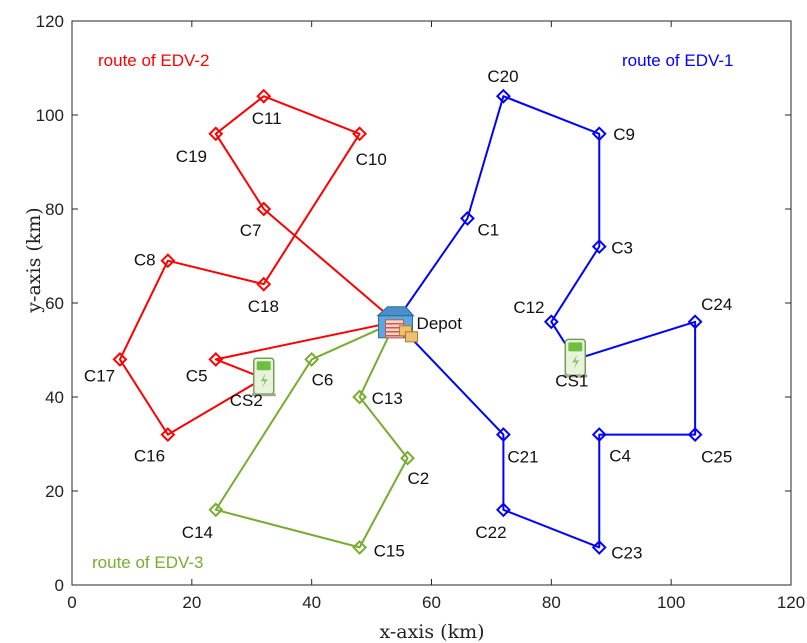 The width and height of the screenshot is (807, 643). I want to click on x-axis-label: x-axis (km), so click(431, 632).